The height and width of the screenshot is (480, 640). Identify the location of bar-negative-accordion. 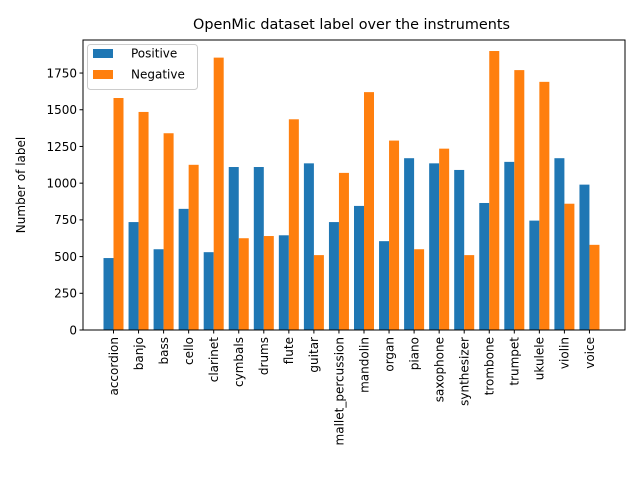
(118, 214).